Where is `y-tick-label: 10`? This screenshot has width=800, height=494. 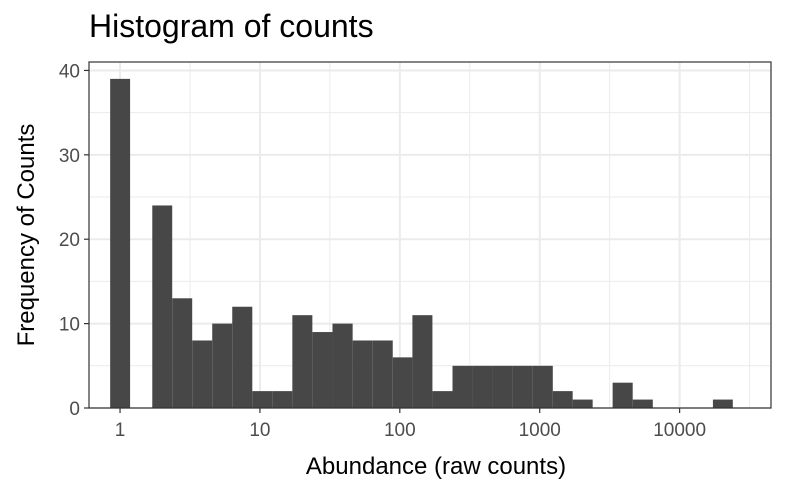
y-tick-label: 10 is located at coordinates (69, 325).